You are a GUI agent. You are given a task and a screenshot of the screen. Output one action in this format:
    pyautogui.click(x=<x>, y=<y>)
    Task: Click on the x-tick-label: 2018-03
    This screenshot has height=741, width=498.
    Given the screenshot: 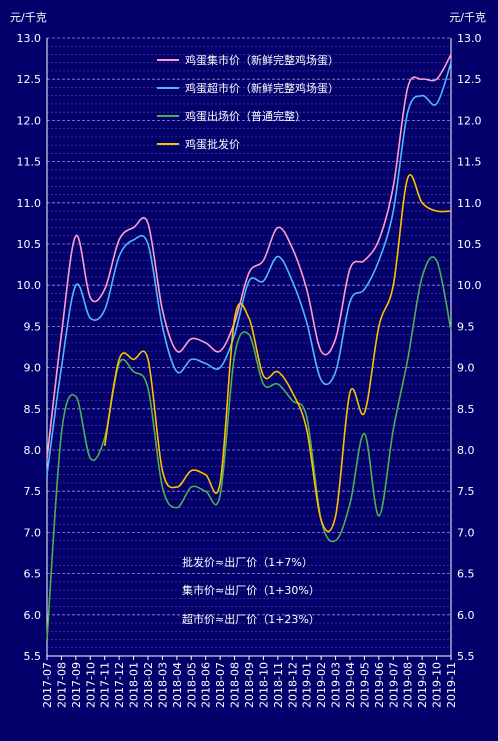 What is the action you would take?
    pyautogui.click(x=162, y=685)
    